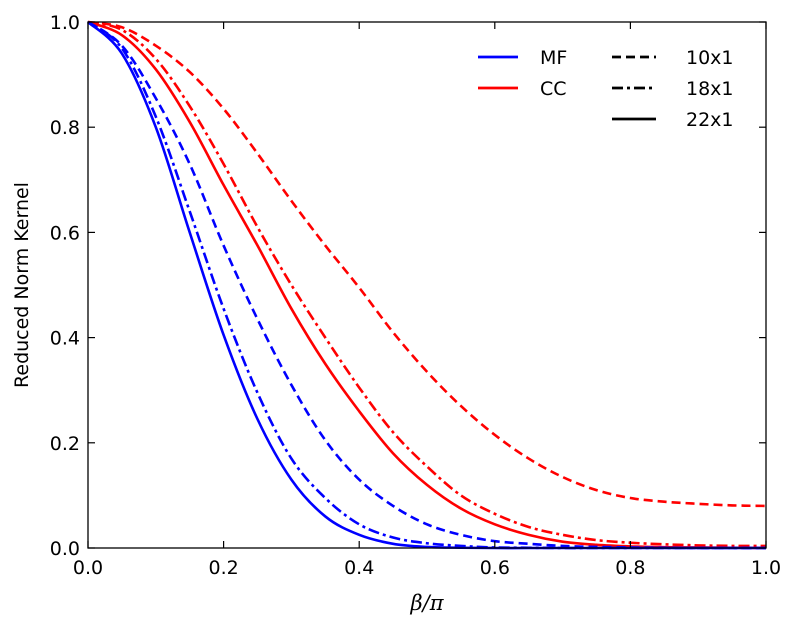 This screenshot has width=798, height=622. Describe the element at coordinates (710, 58) in the screenshot. I see `legend-label-10x1: 10x1` at that location.